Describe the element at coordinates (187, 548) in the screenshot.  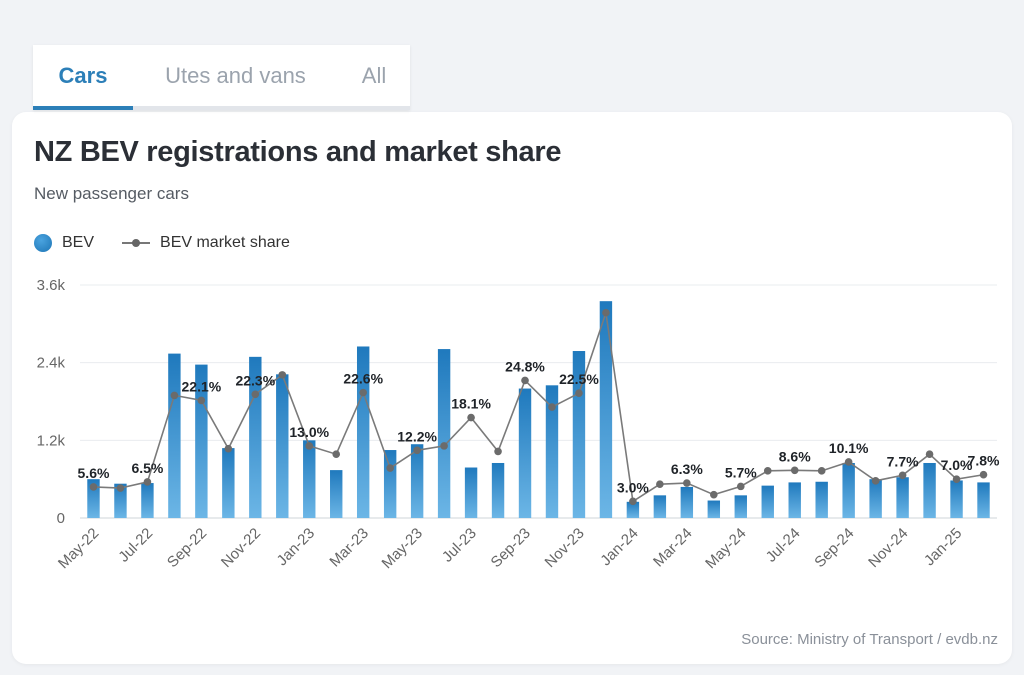
I see `x-tick-label: Sep-22` at that location.